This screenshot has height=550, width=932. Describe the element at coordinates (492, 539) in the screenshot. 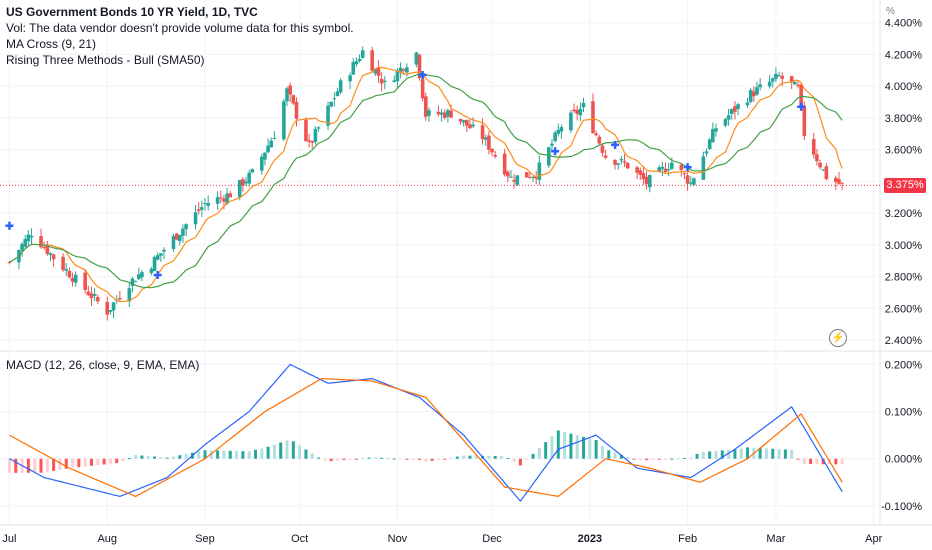

I see `time-tick-label: Dec` at that location.